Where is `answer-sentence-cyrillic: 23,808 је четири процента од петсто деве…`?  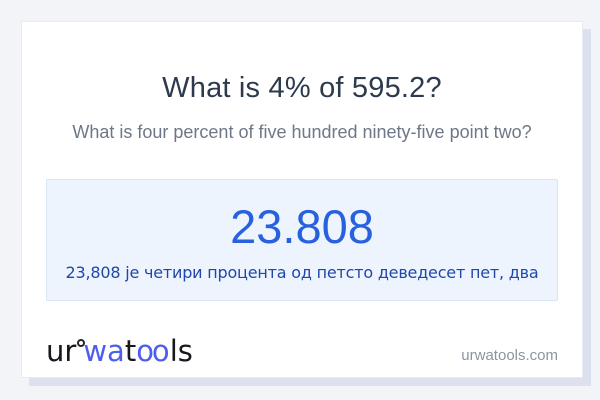 answer-sentence-cyrillic: 23,808 је четири процента од петсто деве… is located at coordinates (302, 272).